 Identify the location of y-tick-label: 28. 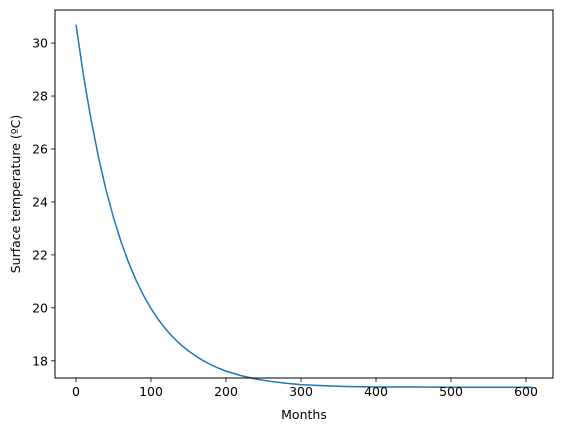
(40, 96).